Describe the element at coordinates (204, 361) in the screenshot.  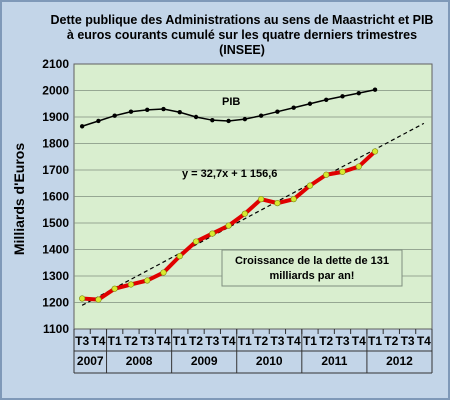
I see `x-tick-year: 2009` at that location.